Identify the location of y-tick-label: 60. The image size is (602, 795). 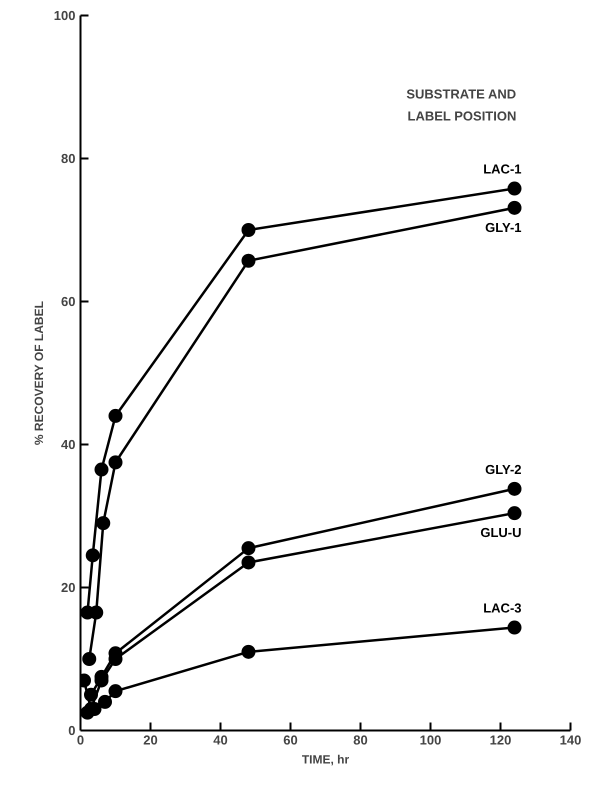
(68, 301).